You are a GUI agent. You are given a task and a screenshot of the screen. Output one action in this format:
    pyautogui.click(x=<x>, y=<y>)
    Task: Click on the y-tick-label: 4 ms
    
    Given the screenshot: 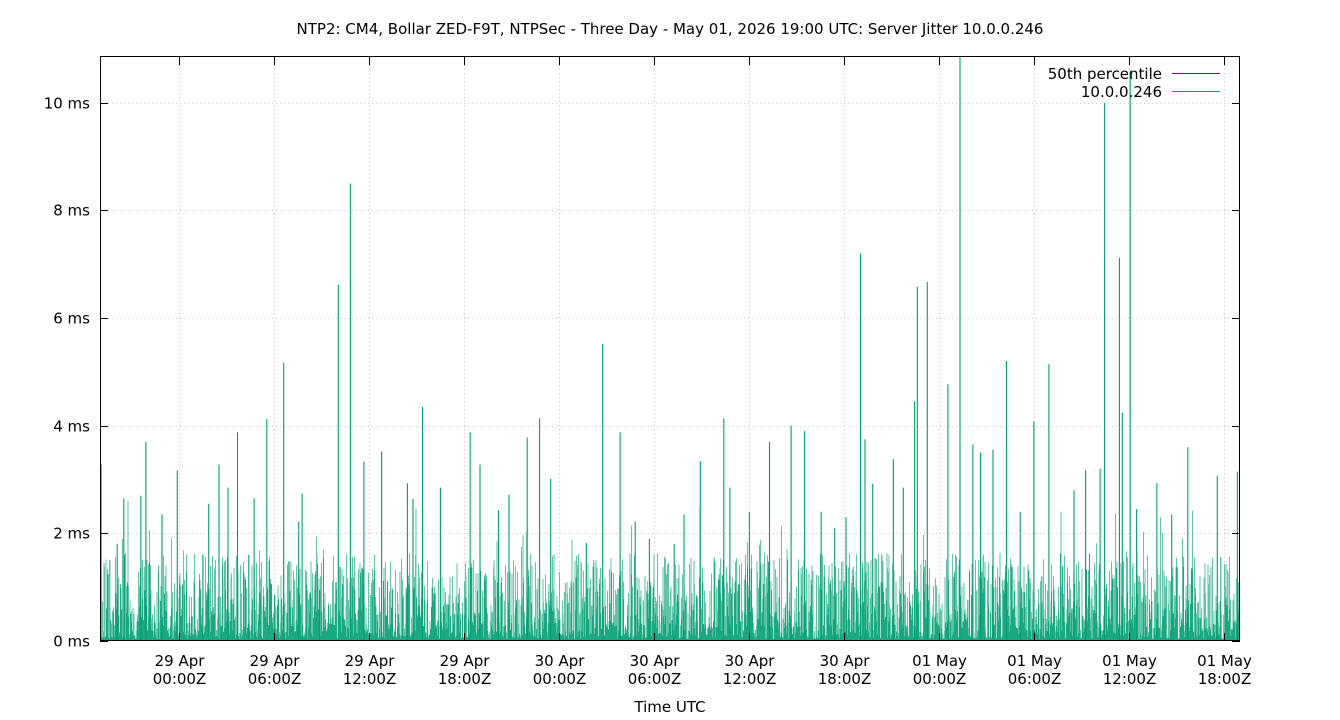 What is the action you would take?
    pyautogui.click(x=71, y=427)
    